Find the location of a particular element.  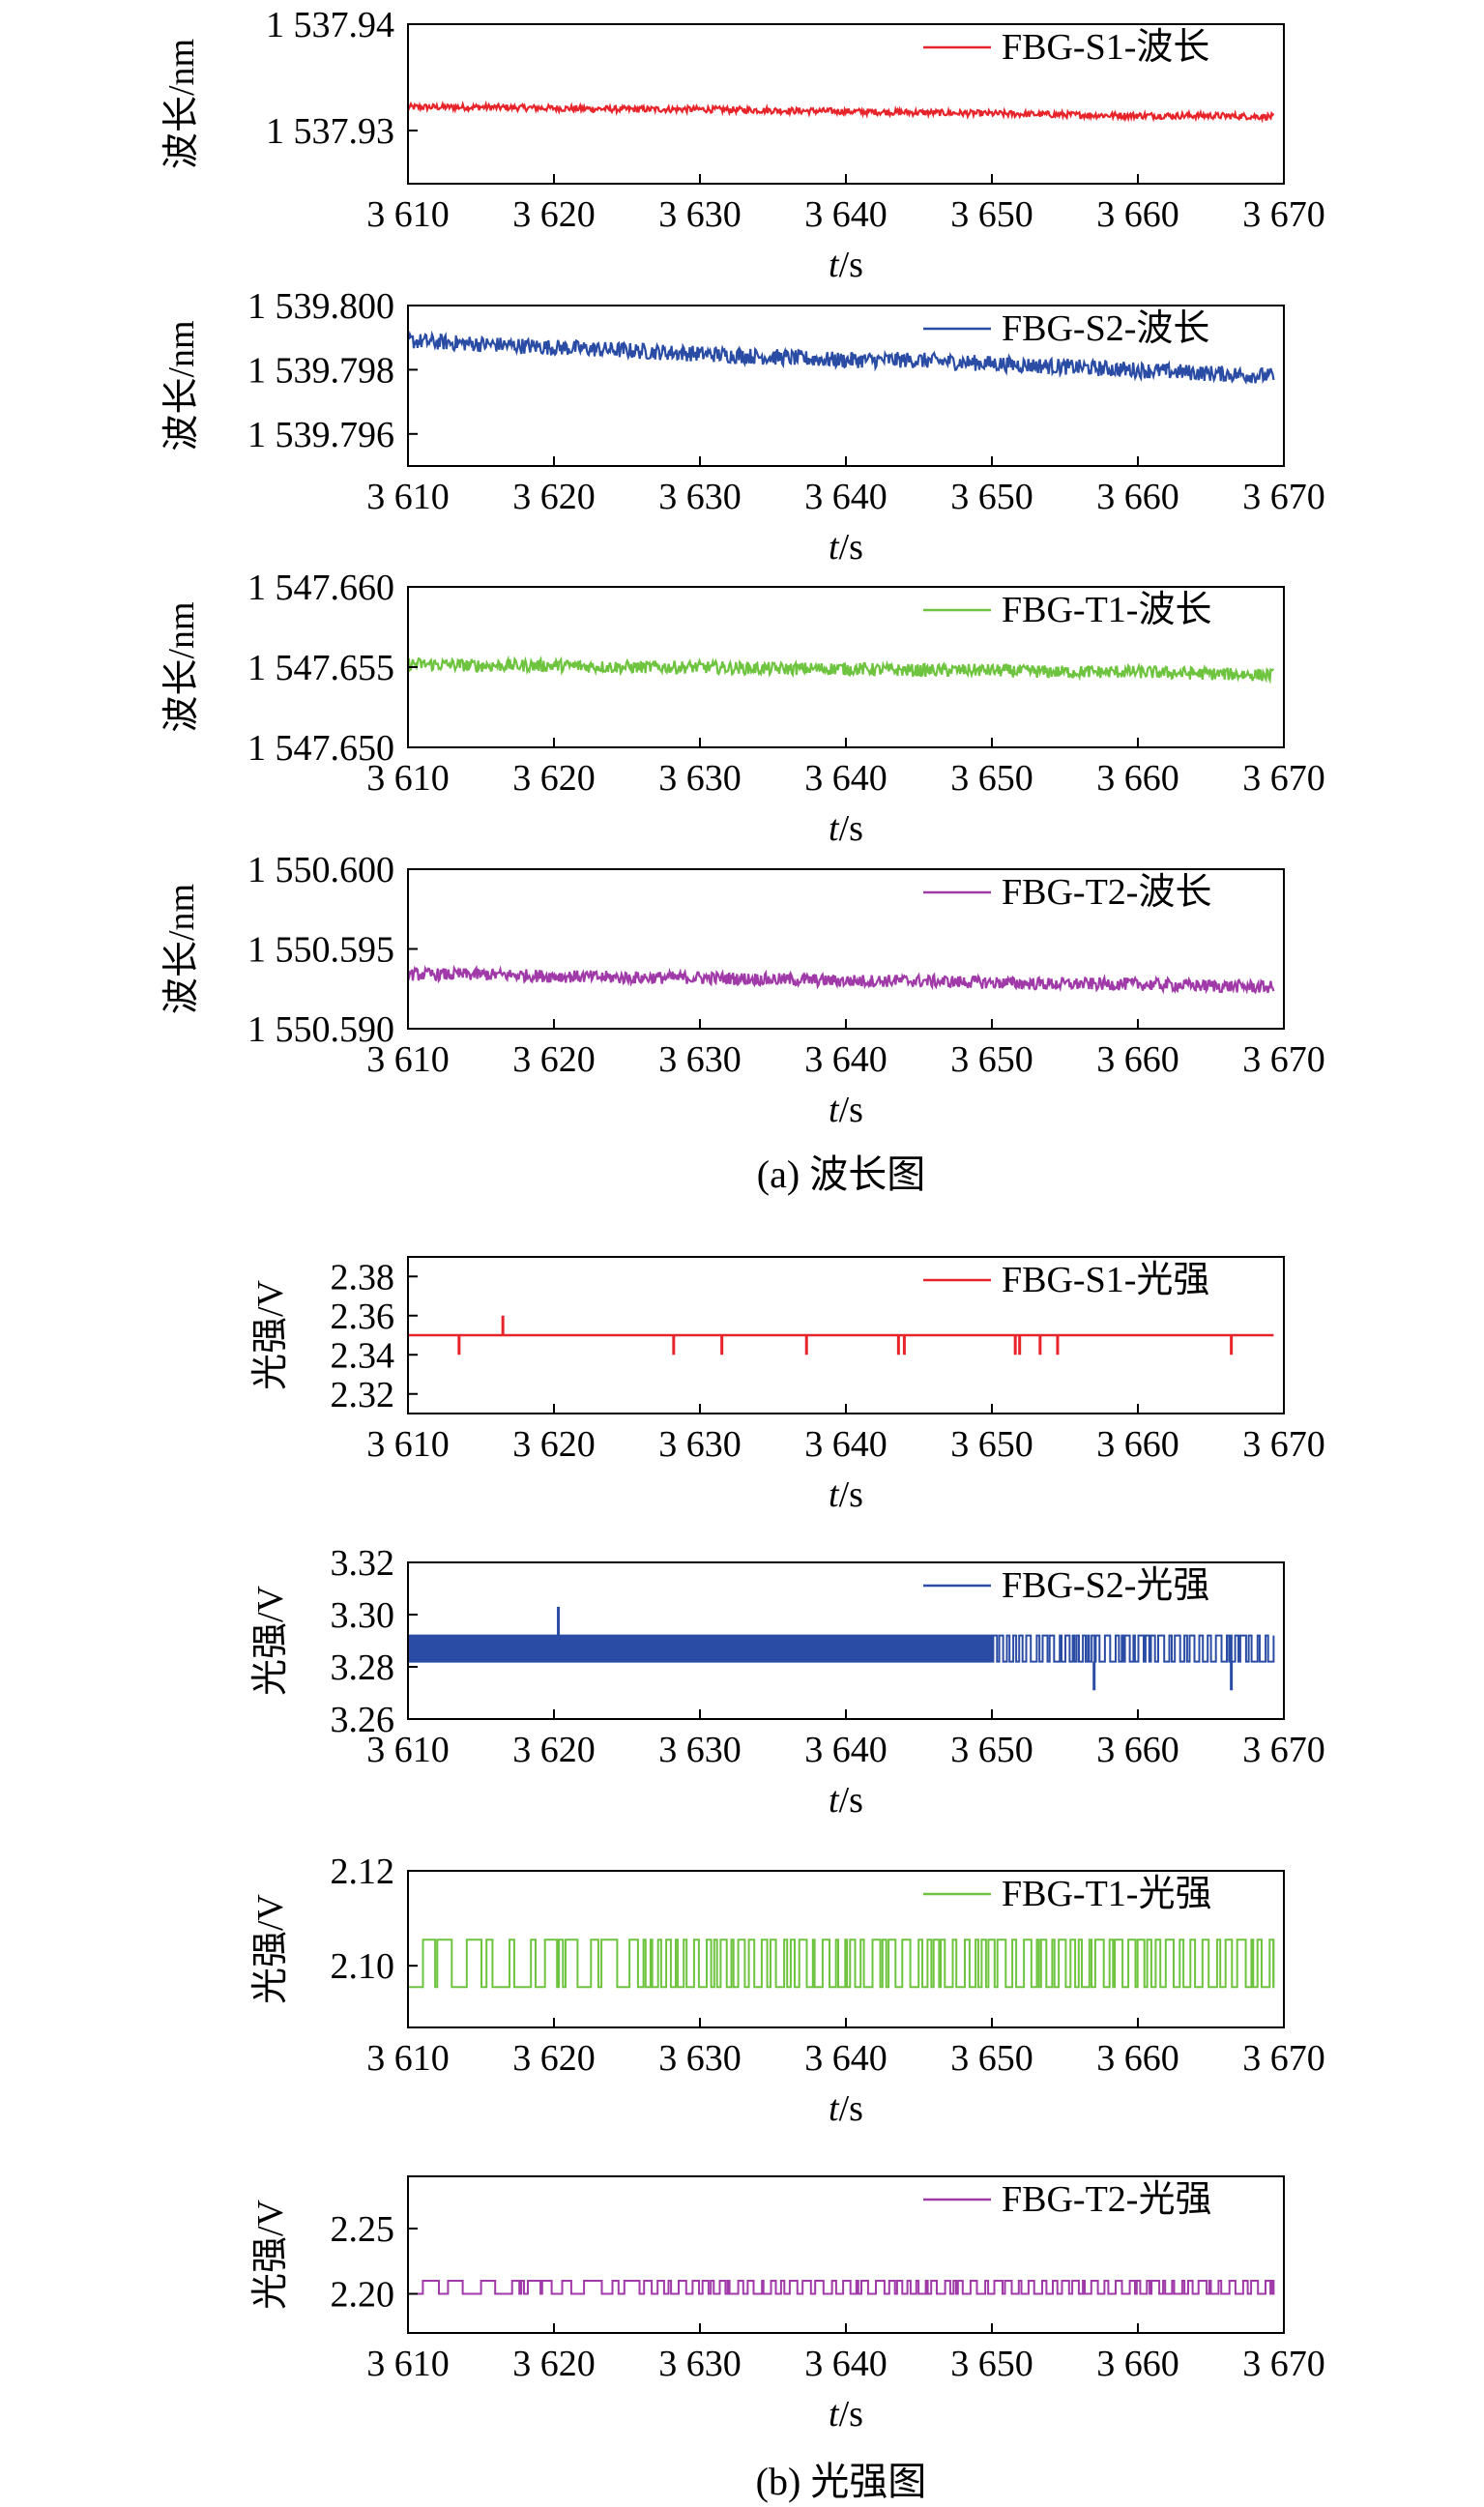

y-tick-label: 1 537.94 is located at coordinates (330, 25).